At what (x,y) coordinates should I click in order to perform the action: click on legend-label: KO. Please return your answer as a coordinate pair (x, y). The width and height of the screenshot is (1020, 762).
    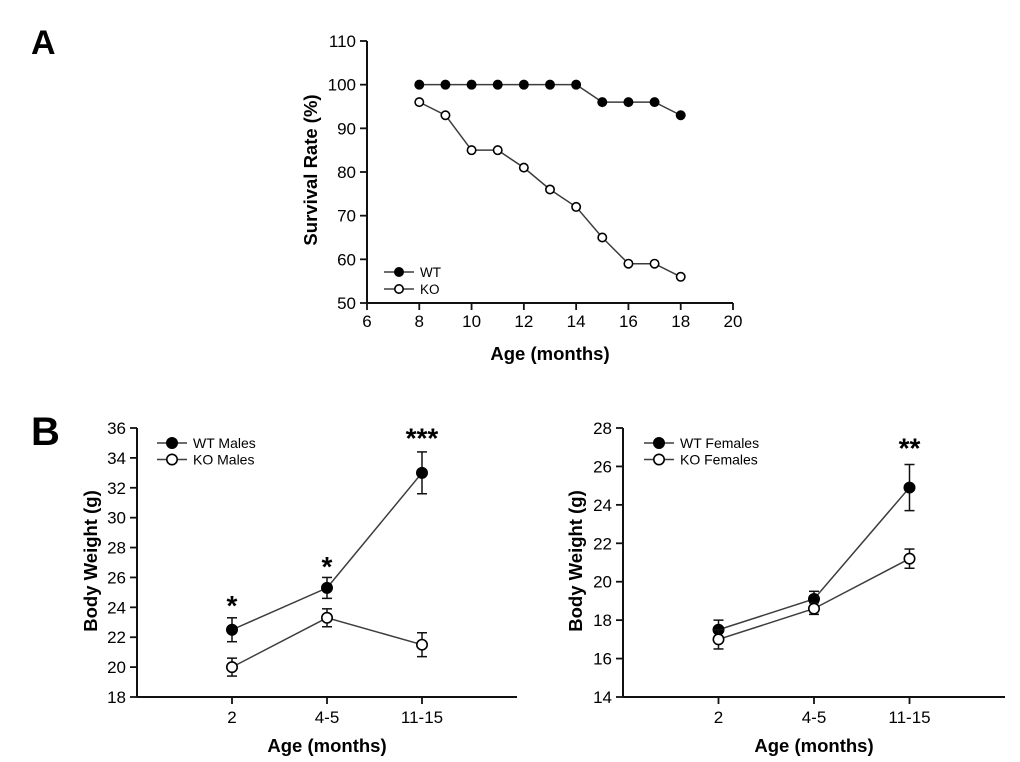
    Looking at the image, I should click on (430, 289).